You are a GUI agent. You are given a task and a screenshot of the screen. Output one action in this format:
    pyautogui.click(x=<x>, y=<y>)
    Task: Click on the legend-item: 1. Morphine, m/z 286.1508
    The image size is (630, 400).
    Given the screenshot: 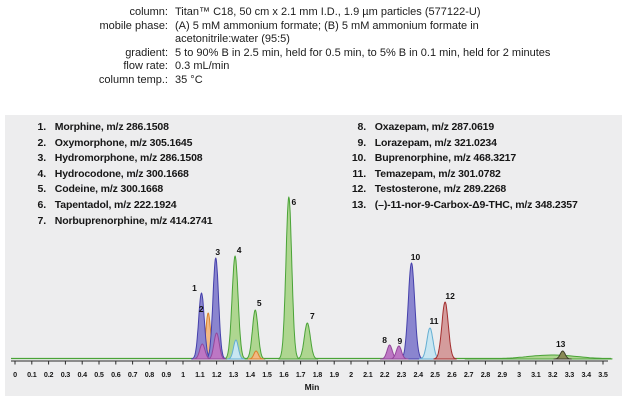 What is the action you would take?
    pyautogui.click(x=118, y=128)
    